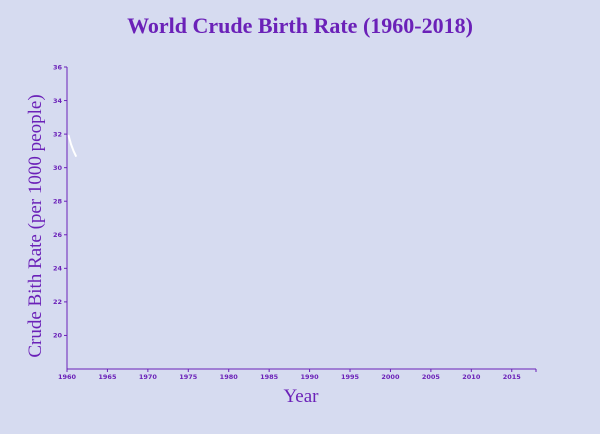 This screenshot has width=600, height=434. Describe the element at coordinates (229, 377) in the screenshot. I see `x-tick-label: 1980` at that location.